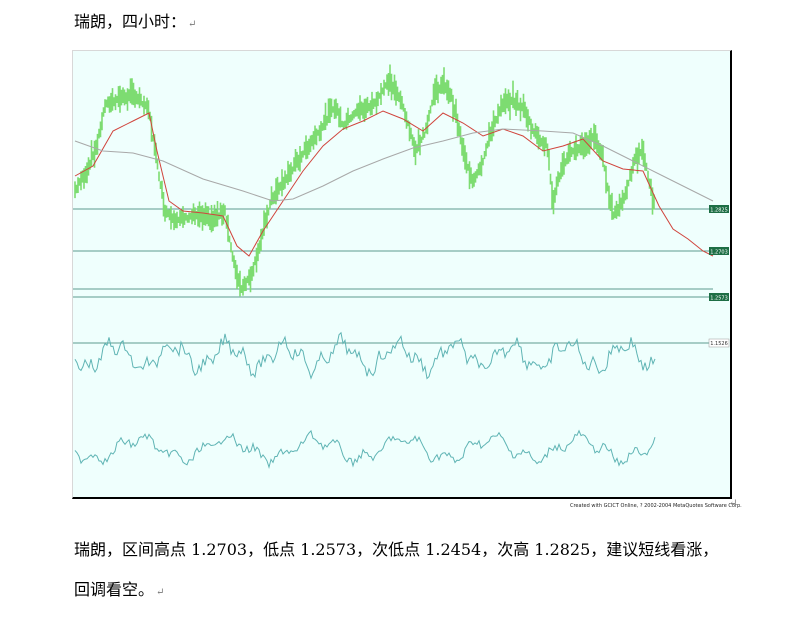 This screenshot has width=786, height=620. What do you see at coordinates (114, 589) in the screenshot?
I see `analysis-line-2-text: 回调看空。` at bounding box center [114, 589].